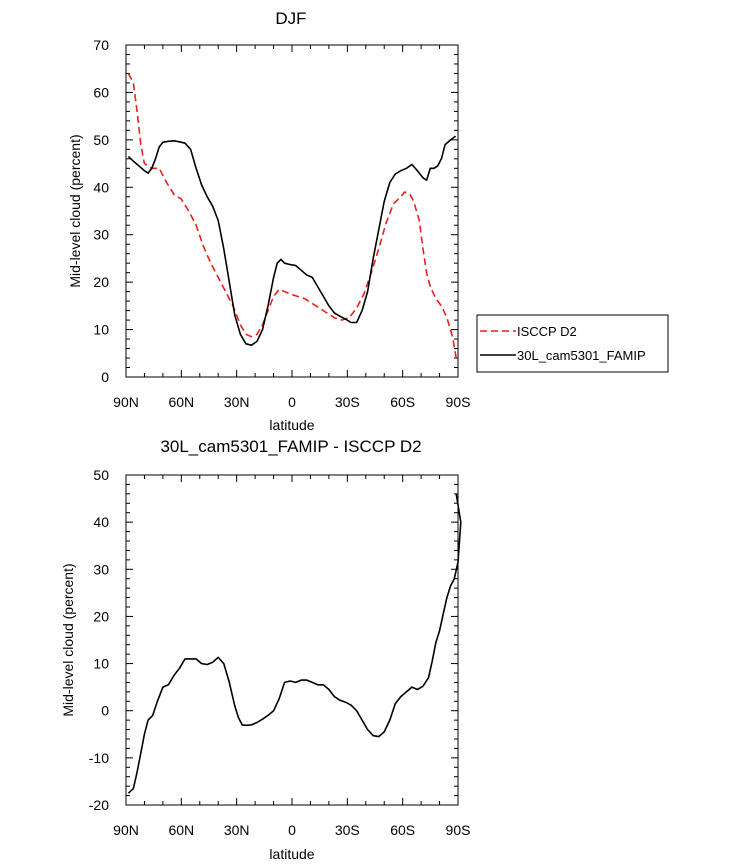 The image size is (733, 865). What do you see at coordinates (101, 45) in the screenshot?
I see `top-y-tick-label: 70` at bounding box center [101, 45].